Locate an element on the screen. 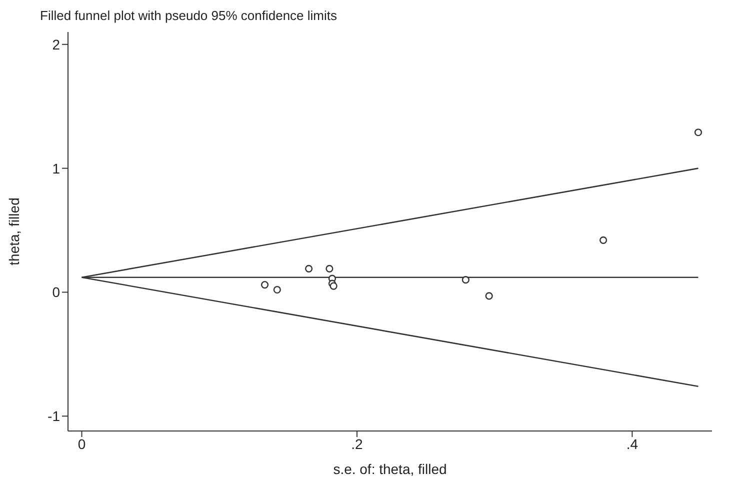  chart-title: Filled funnel plot with pseudo 95% confidence limits is located at coordinates (189, 15).